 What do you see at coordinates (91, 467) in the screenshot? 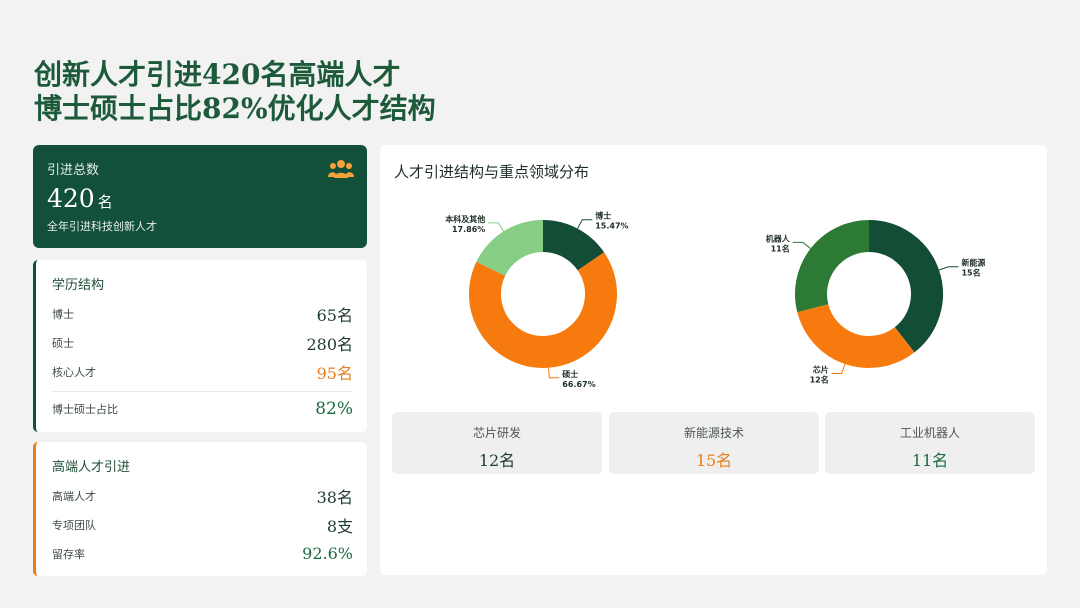
I see `talent-title: 高端人才引进` at bounding box center [91, 467].